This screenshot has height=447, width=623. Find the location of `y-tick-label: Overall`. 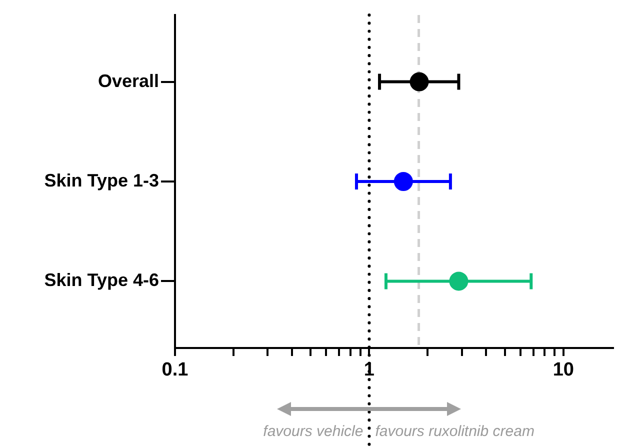

y-tick-label: Overall is located at coordinates (128, 80).